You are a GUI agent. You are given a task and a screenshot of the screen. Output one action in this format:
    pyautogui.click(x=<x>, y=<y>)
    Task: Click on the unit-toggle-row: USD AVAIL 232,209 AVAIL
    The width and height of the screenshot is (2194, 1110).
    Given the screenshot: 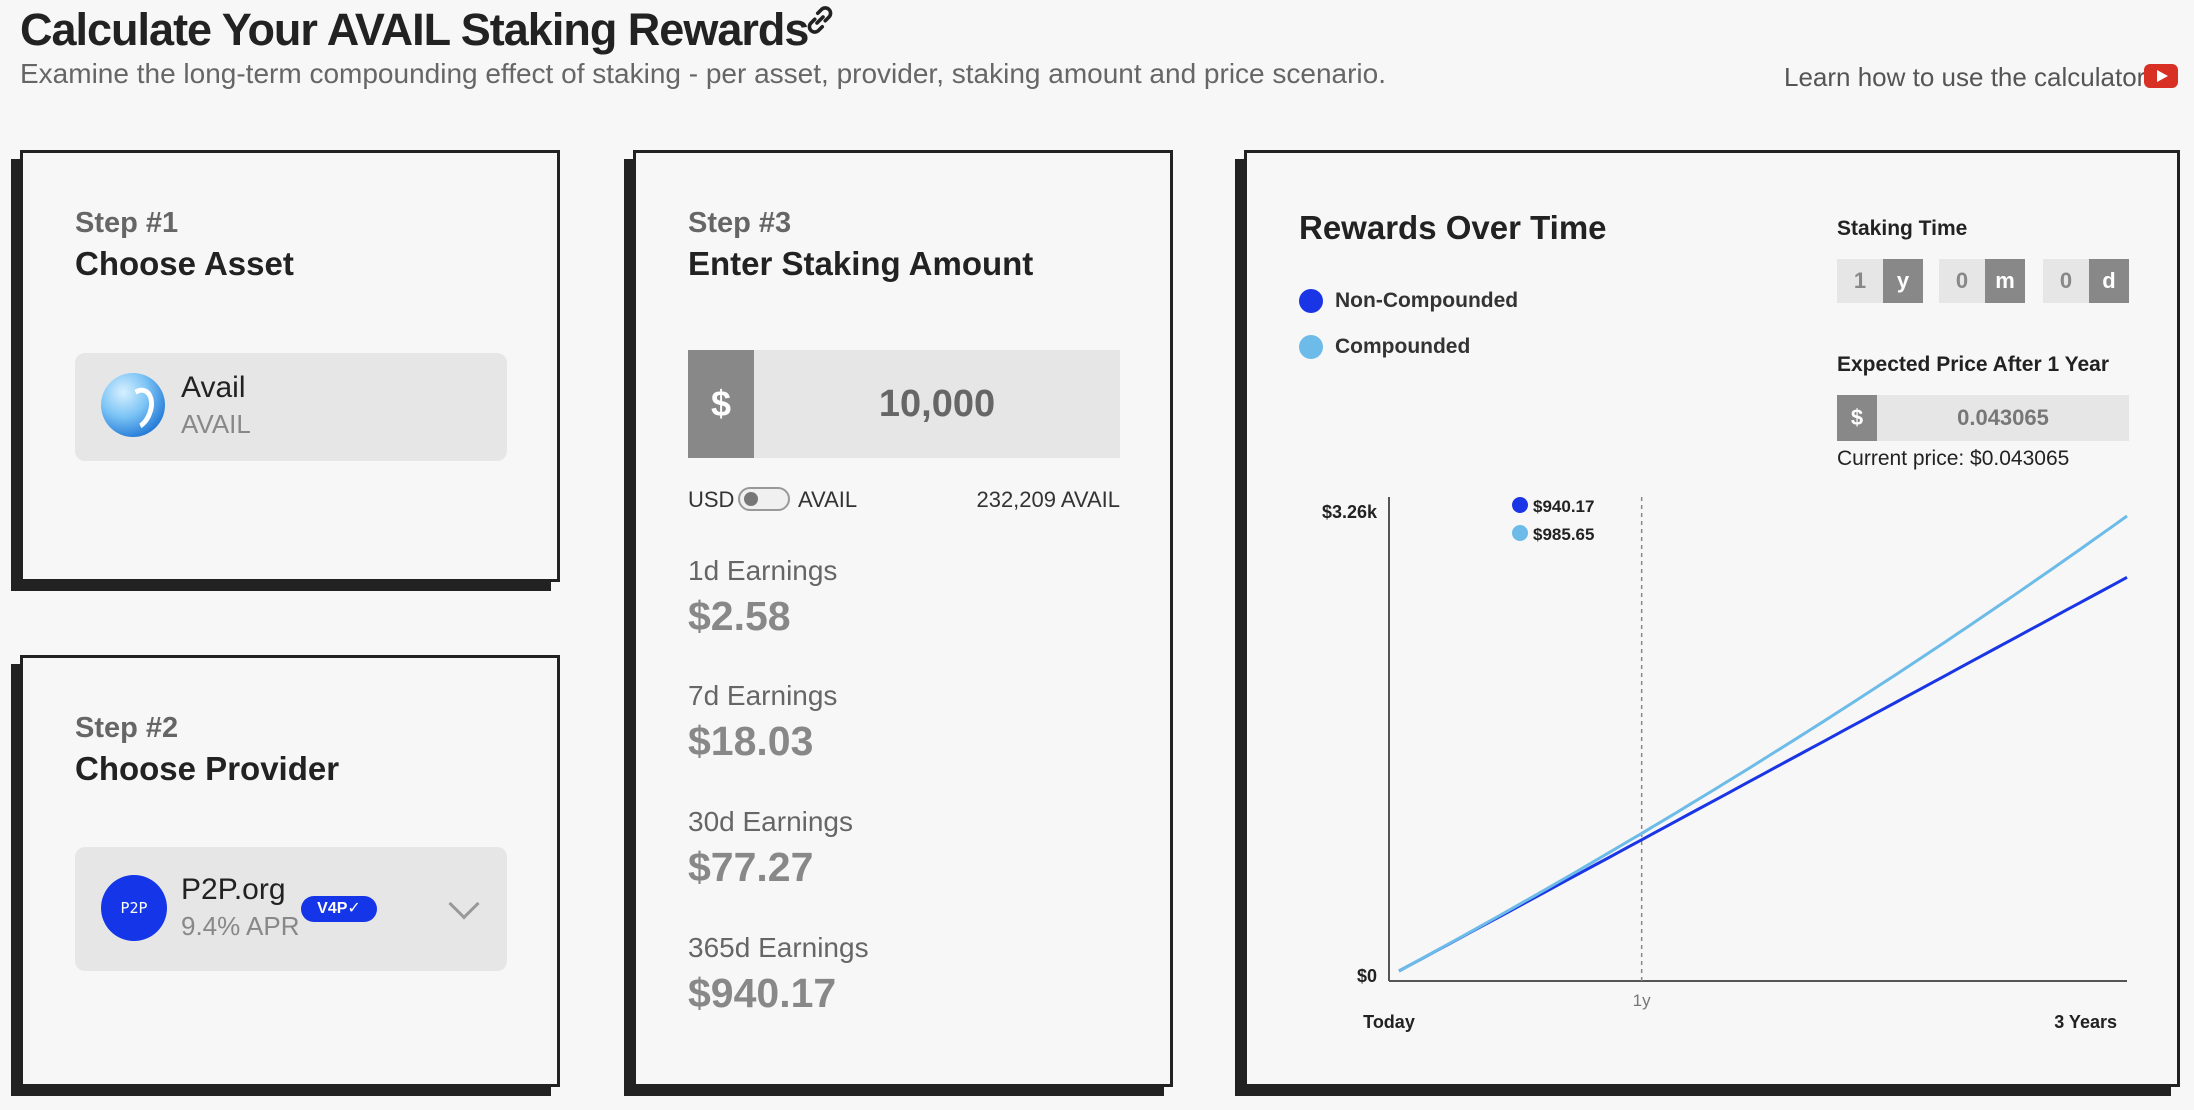 What is the action you would take?
    pyautogui.click(x=904, y=498)
    